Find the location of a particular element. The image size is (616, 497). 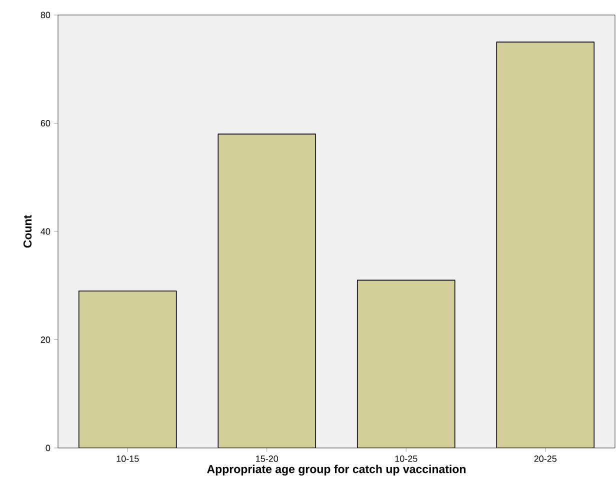

y-tick-label: 20 is located at coordinates (45, 339).